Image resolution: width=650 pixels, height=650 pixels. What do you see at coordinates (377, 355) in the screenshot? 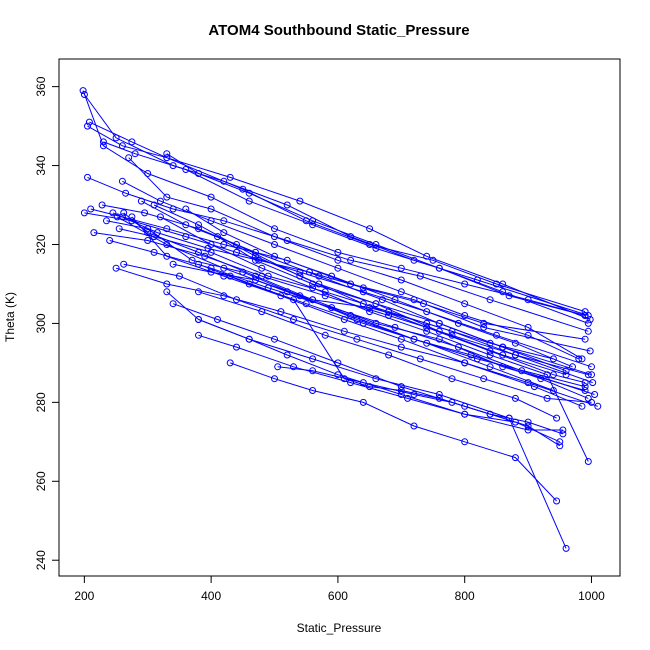
I see `series-line` at bounding box center [377, 355].